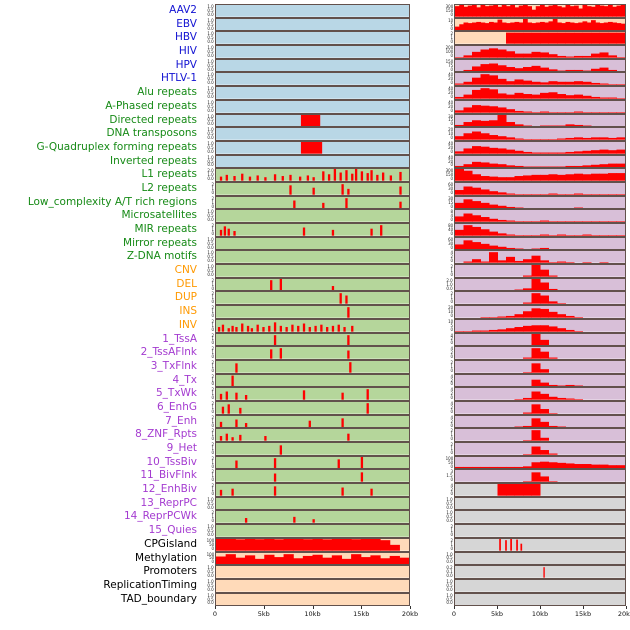 The image size is (630, 630). Describe the element at coordinates (210, 171) in the screenshot. I see `y-tick-label: 2.0` at that location.